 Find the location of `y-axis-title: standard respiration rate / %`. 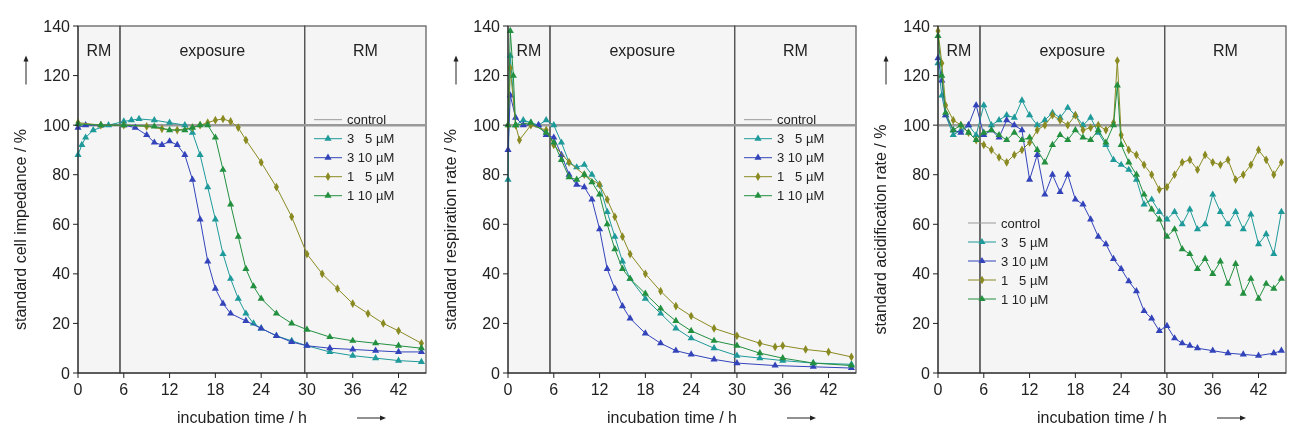

y-axis-title: standard respiration rate / % is located at coordinates (450, 229).